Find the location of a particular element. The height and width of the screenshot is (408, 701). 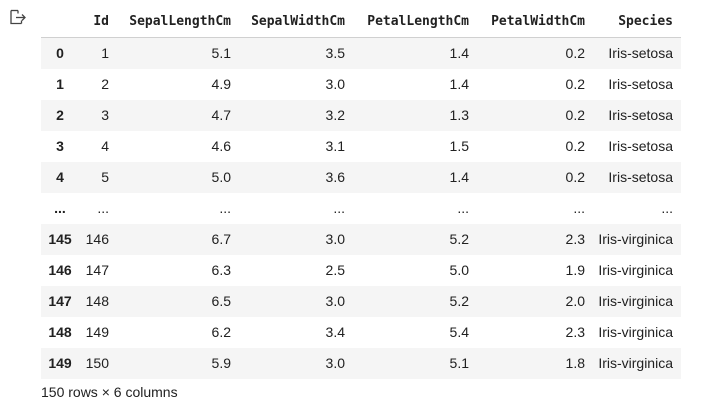

column-header: PetalLengthCm is located at coordinates (415, 22).